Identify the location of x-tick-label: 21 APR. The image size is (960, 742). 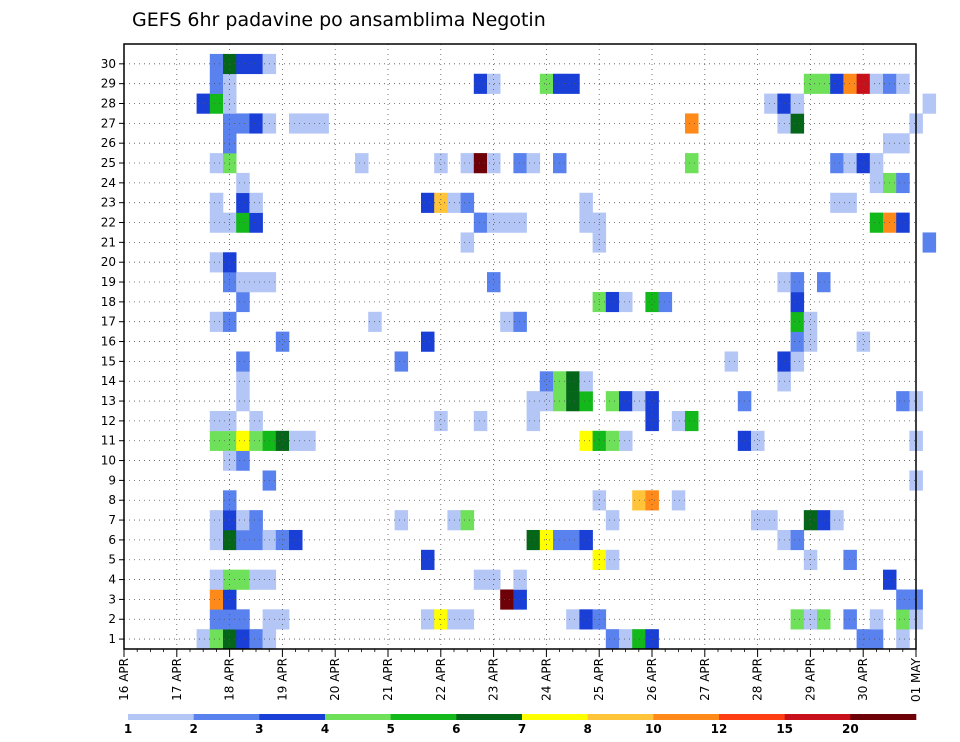
(388, 679).